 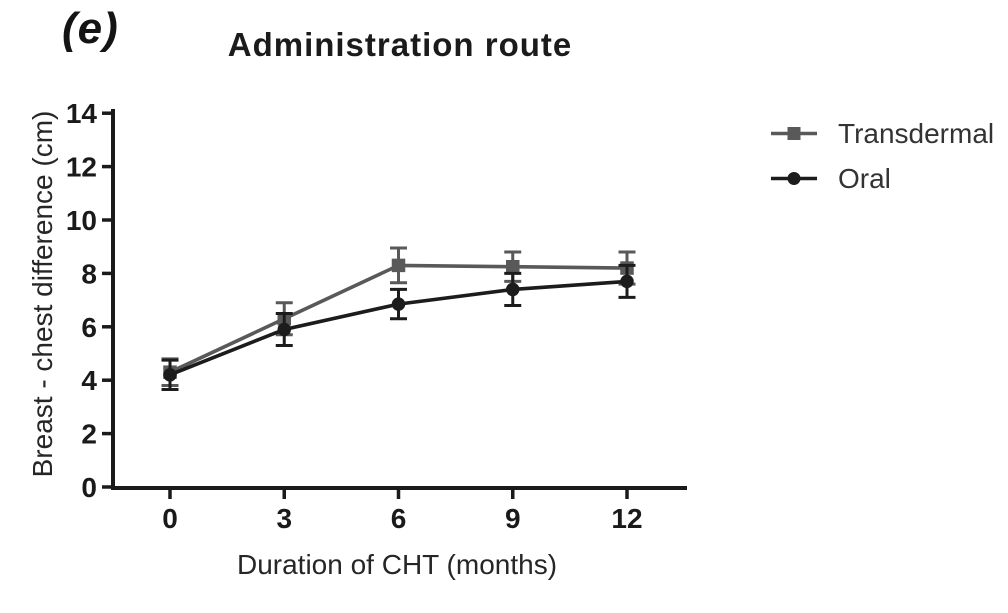 I want to click on legend: Transdermal Oral, so click(x=882, y=162).